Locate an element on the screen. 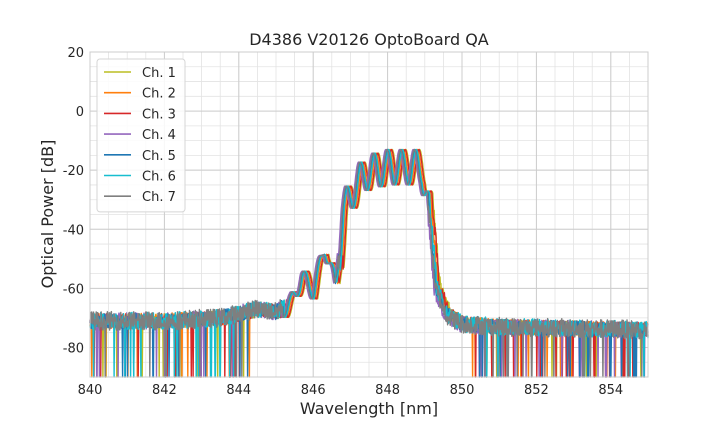  legend-box is located at coordinates (141, 135).